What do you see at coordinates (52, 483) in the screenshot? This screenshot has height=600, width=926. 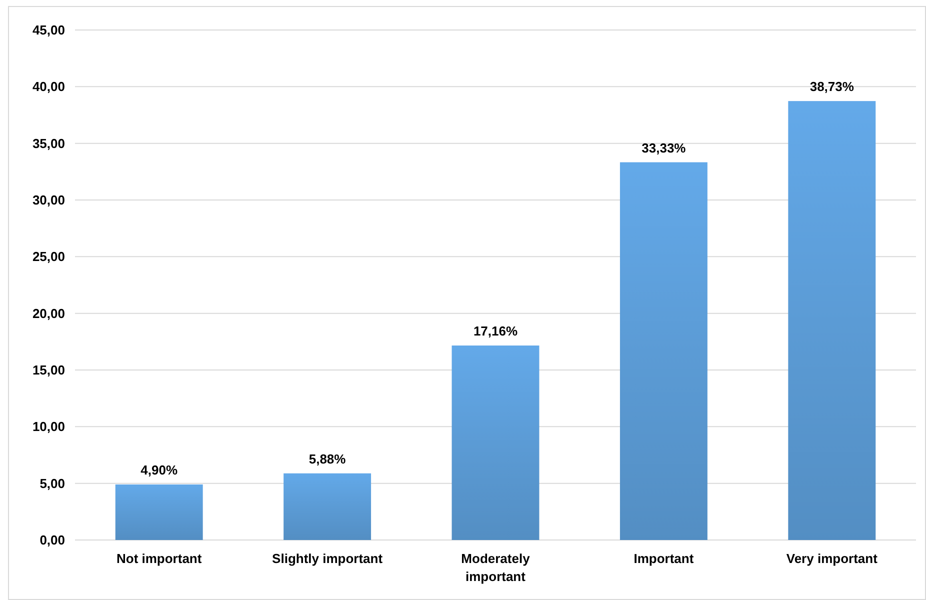 I see `y-tick-label: 5,00` at bounding box center [52, 483].